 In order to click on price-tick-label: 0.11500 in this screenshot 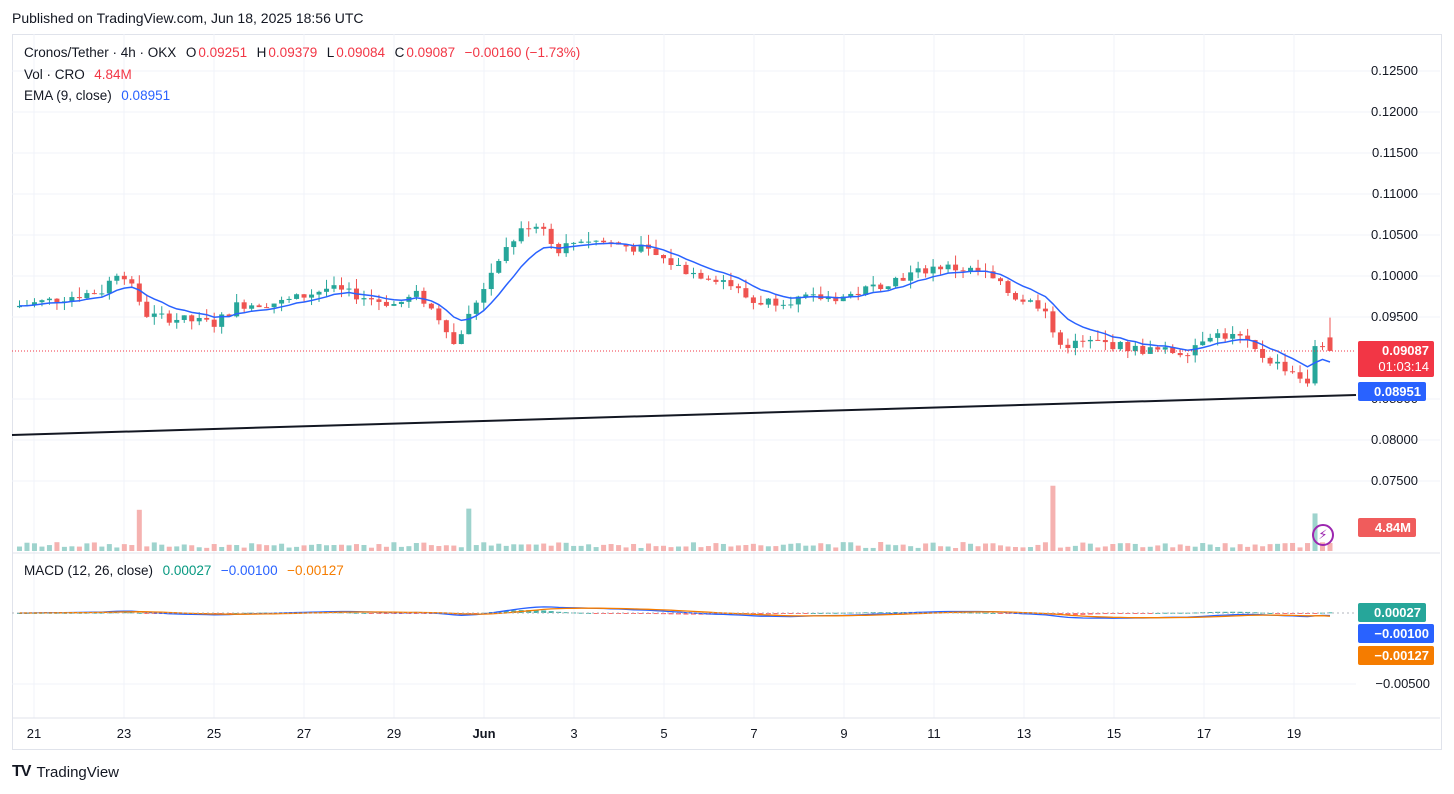, I will do `click(1395, 152)`.